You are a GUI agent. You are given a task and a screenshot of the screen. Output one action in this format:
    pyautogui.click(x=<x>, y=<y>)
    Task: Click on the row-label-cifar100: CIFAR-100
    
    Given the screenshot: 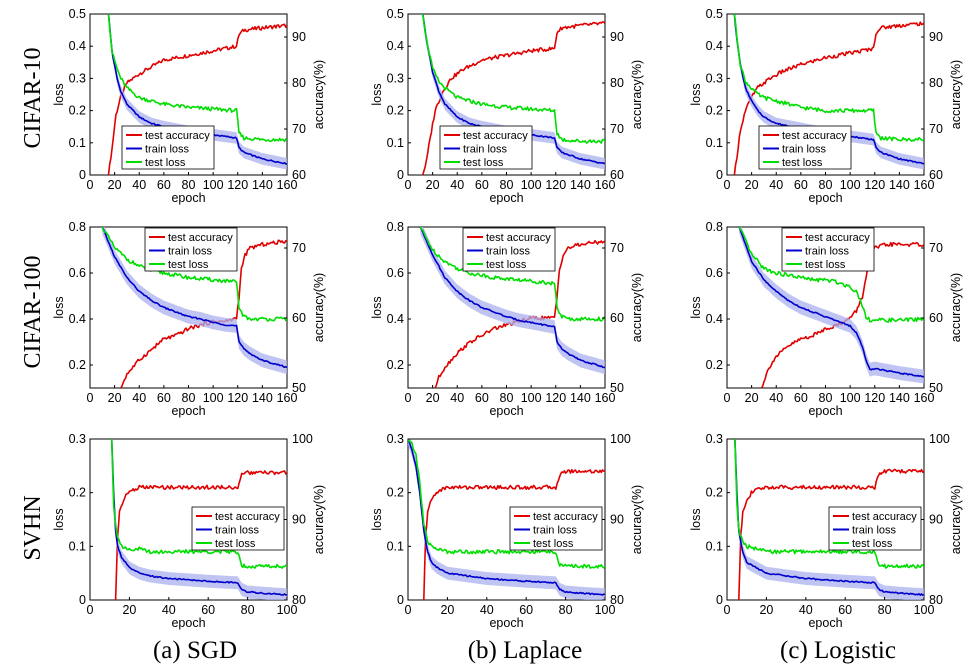 What is the action you would take?
    pyautogui.click(x=33, y=312)
    